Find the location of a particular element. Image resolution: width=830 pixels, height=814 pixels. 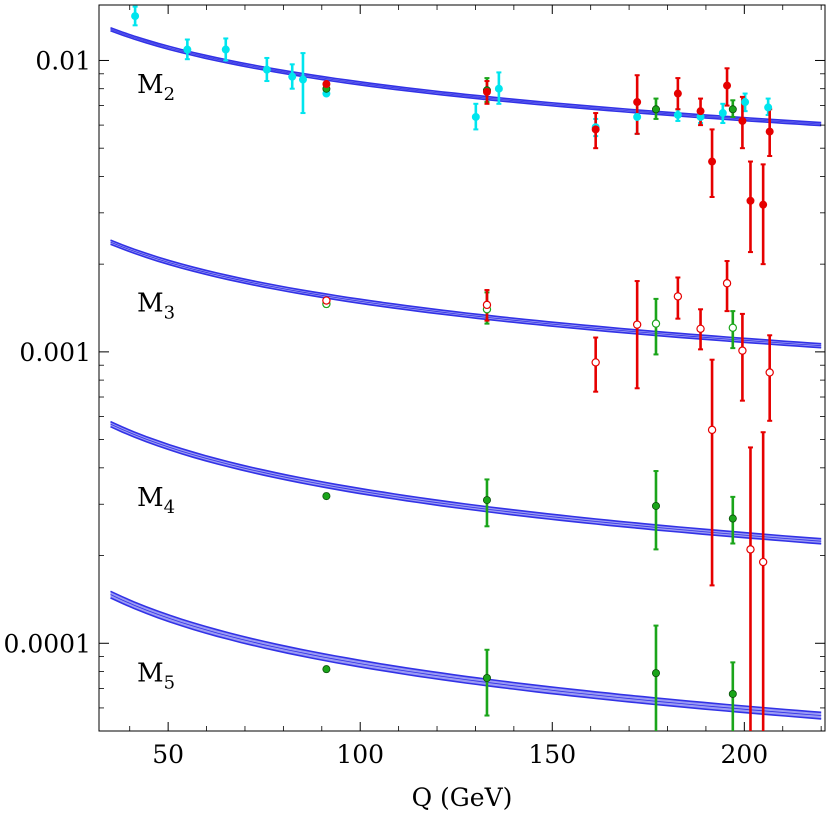

band-lower-m5 is located at coordinates (466, 658).